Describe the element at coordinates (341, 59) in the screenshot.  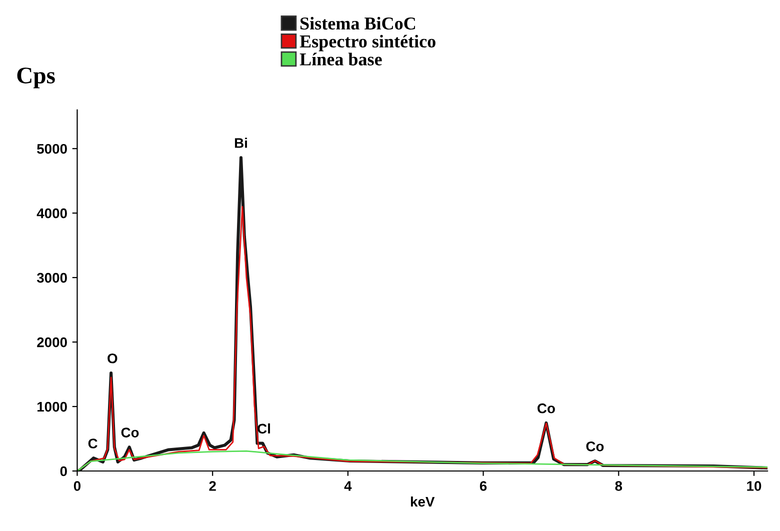
I see `legend-label: Línea base` at that location.